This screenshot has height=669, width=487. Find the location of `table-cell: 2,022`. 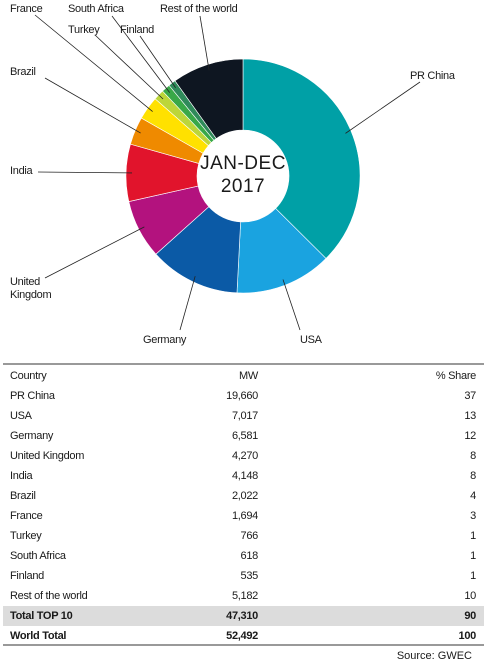

table-cell: 2,022 is located at coordinates (244, 496).